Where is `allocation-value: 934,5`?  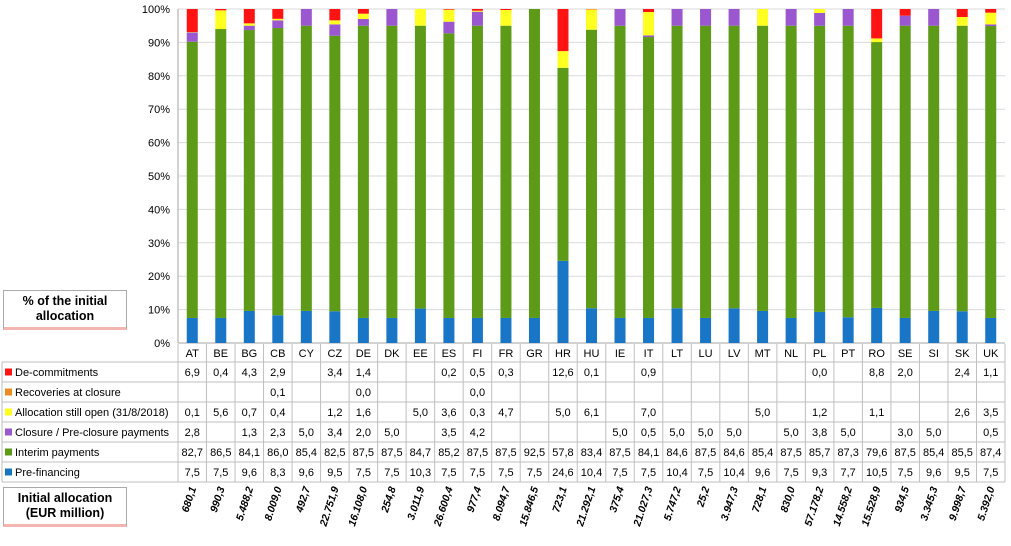 allocation-value: 934,5 is located at coordinates (903, 499).